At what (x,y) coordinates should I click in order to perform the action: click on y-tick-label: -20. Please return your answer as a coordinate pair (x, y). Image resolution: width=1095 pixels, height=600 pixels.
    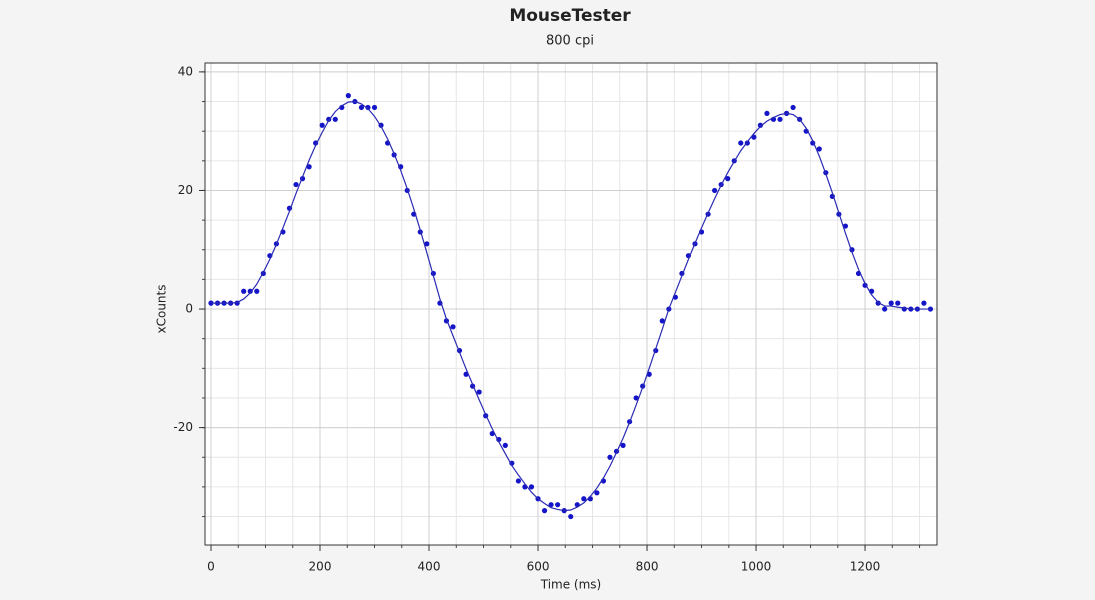
    Looking at the image, I should click on (183, 427).